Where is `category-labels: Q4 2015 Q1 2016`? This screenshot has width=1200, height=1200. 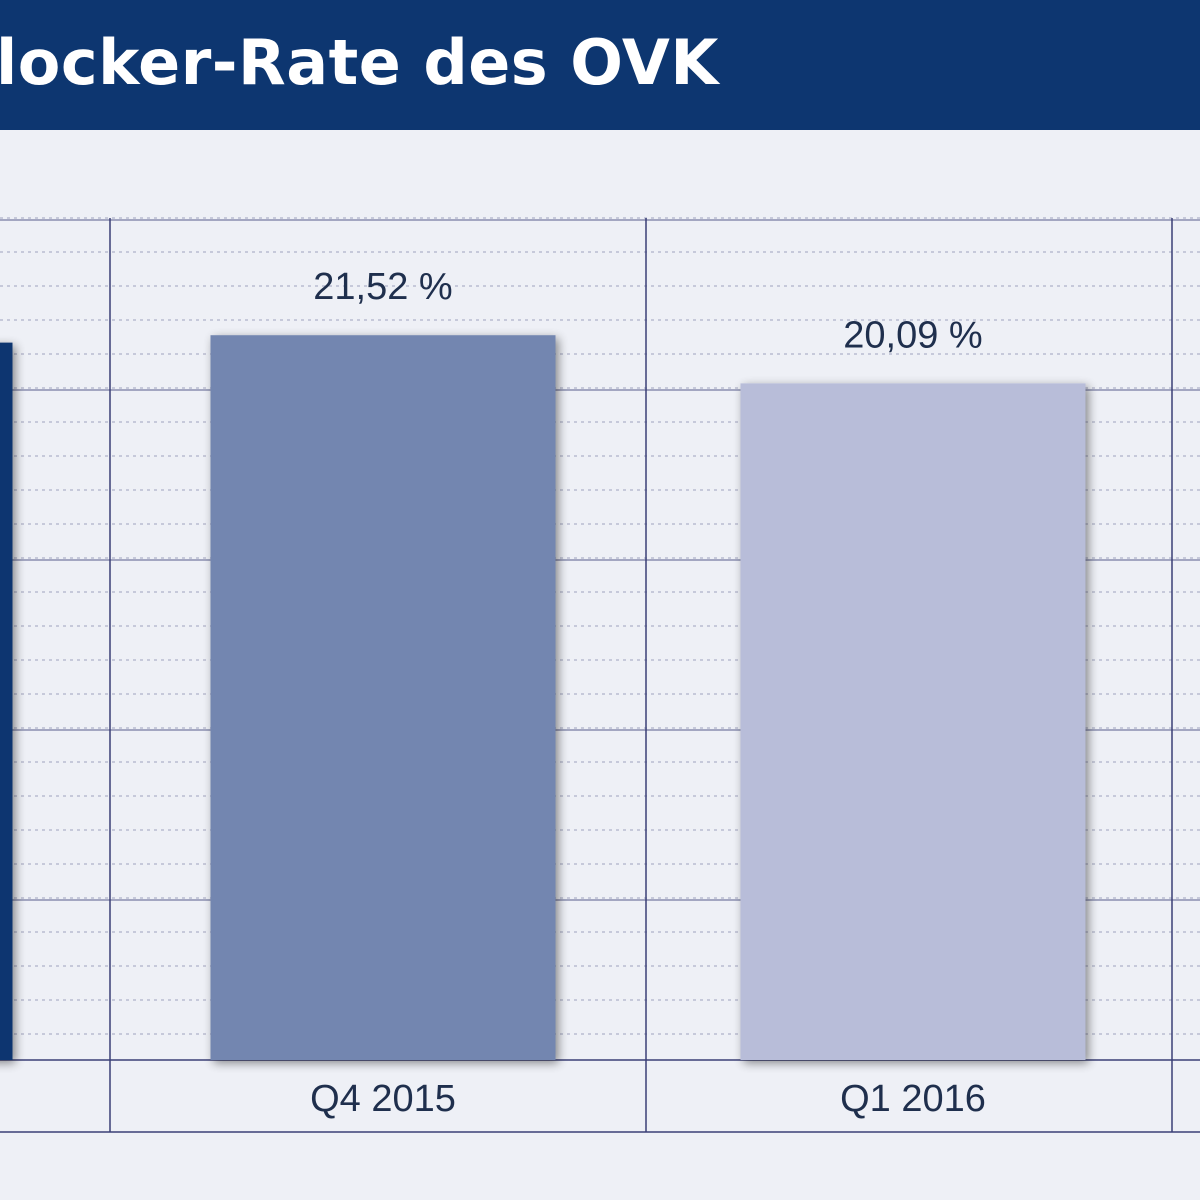
category-labels: Q4 2015 Q1 2016 is located at coordinates (648, 1099).